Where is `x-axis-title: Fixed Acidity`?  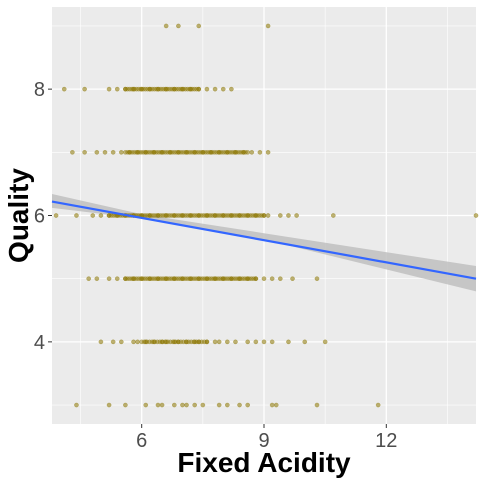
x-axis-title: Fixed Acidity is located at coordinates (264, 462).